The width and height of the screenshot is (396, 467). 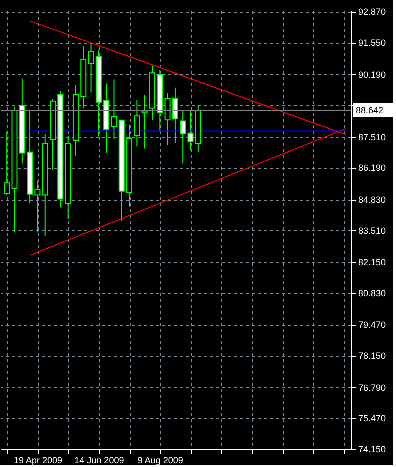 What do you see at coordinates (372, 356) in the screenshot?
I see `y-tick-label: 78.150` at bounding box center [372, 356].